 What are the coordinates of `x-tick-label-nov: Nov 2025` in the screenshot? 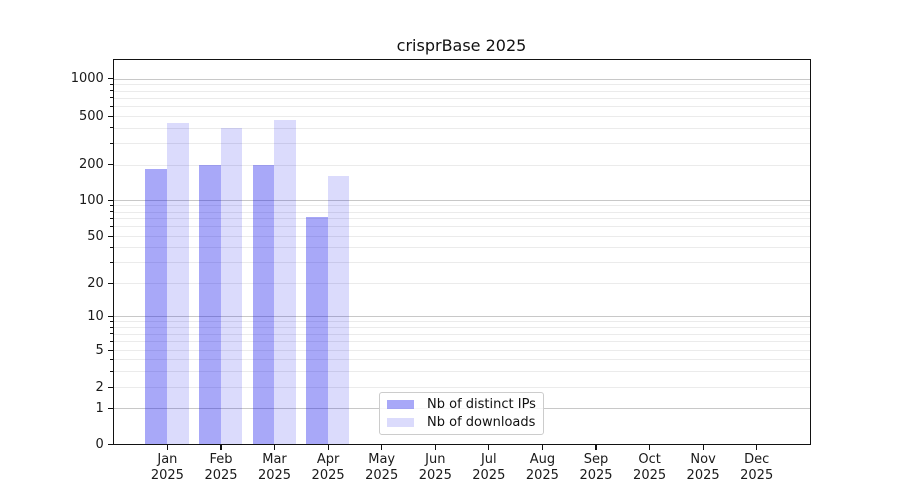 It's located at (703, 468).